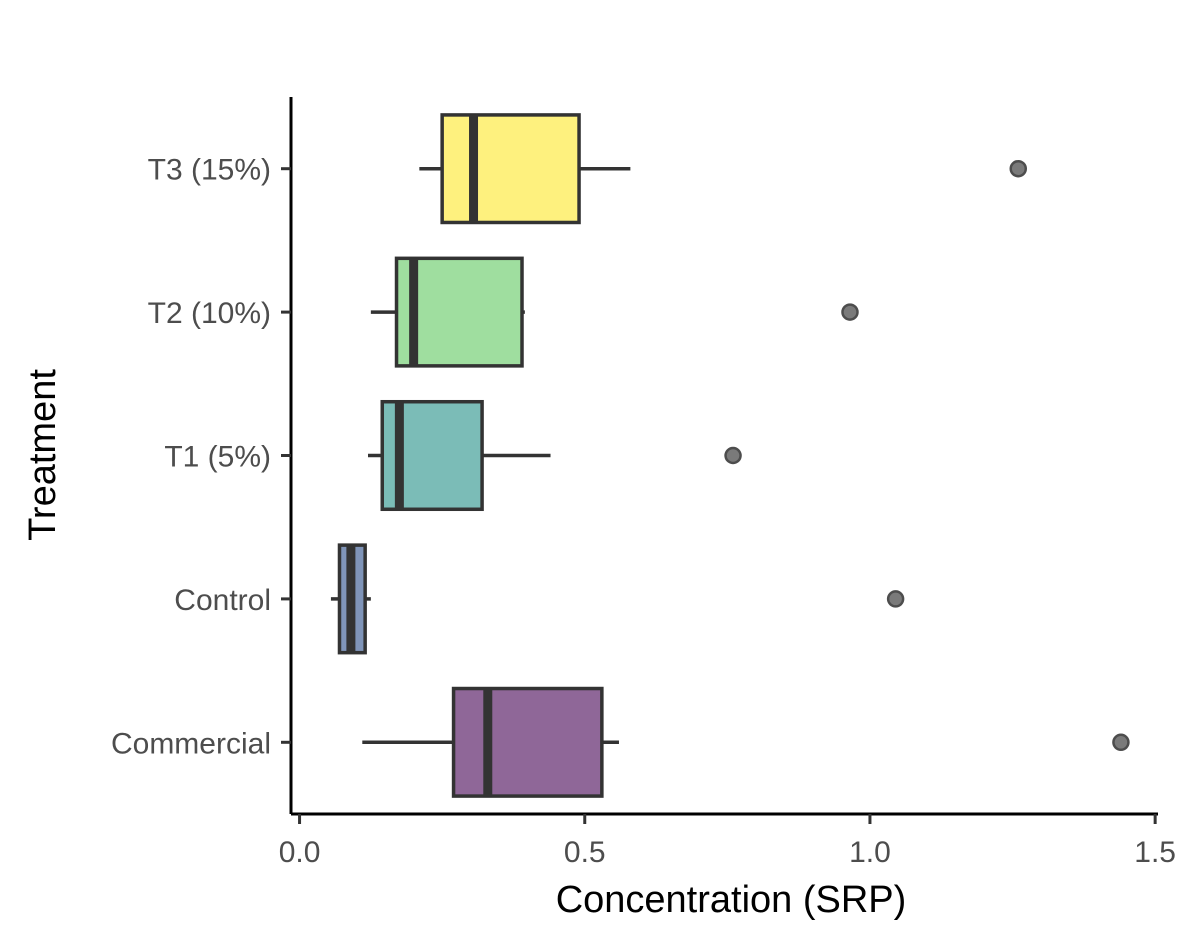 This screenshot has width=1181, height=944. Describe the element at coordinates (617, 599) in the screenshot. I see `box-group-control` at that location.